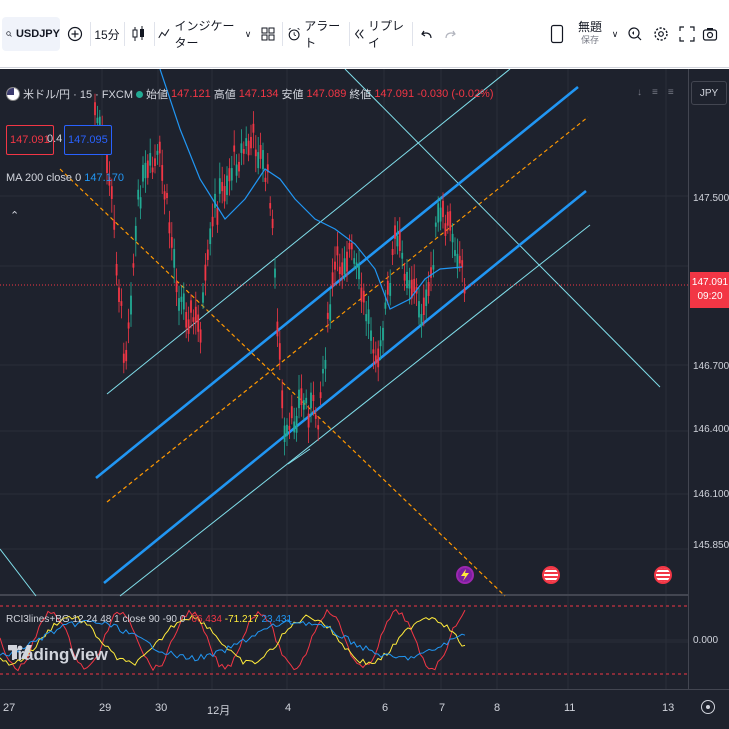 Image resolution: width=729 pixels, height=729 pixels. Describe the element at coordinates (385, 34) in the screenshot. I see `replay-label: リプレイ` at that location.